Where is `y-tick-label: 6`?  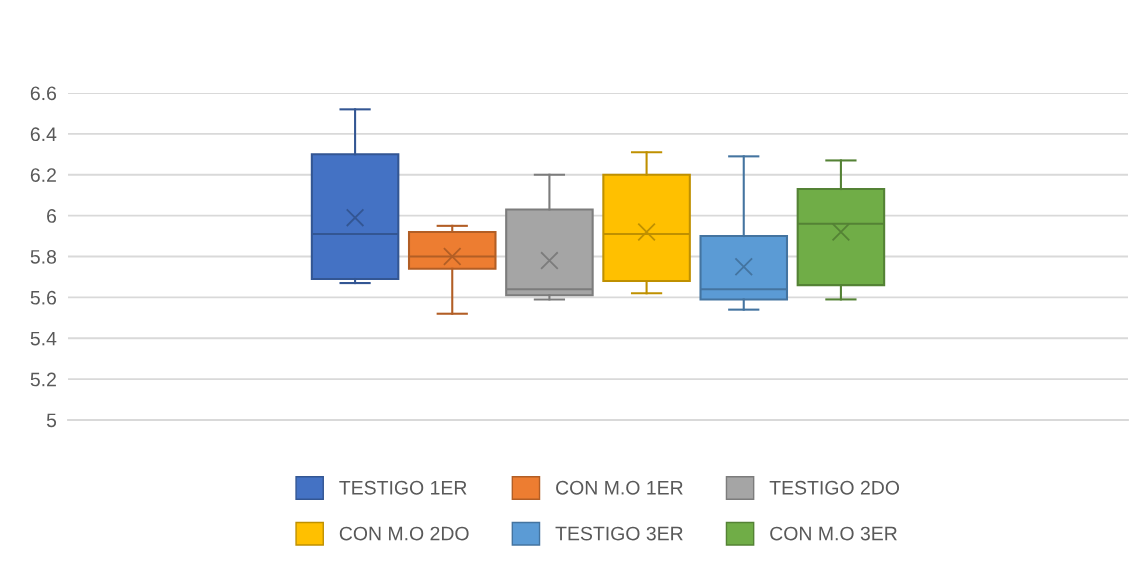 y-tick-label: 6 is located at coordinates (52, 216).